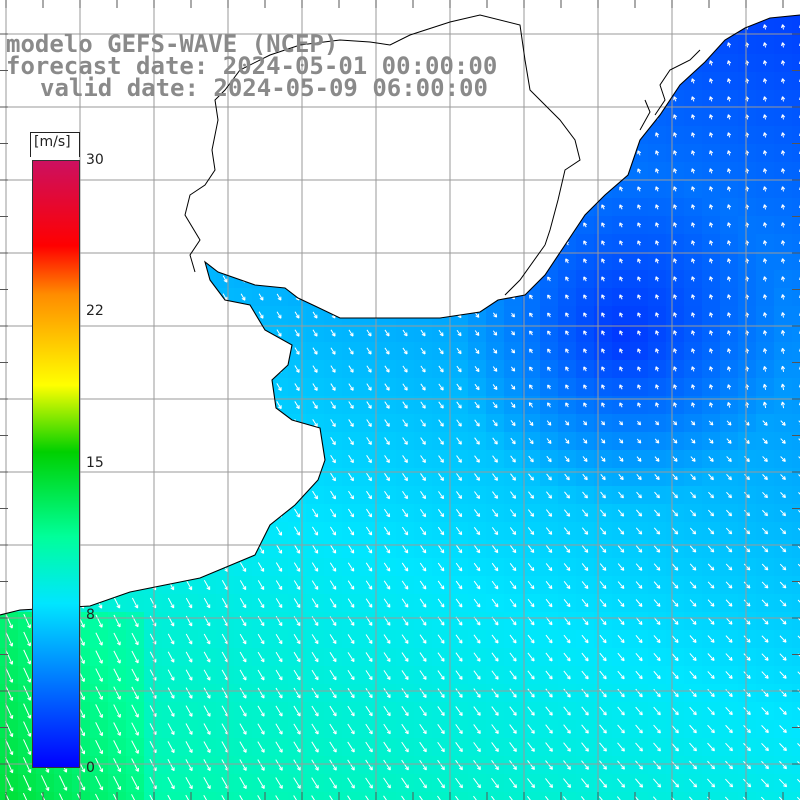 This screenshot has width=800, height=800. What do you see at coordinates (95, 160) in the screenshot?
I see `colorbar-tick-30: 30` at bounding box center [95, 160].